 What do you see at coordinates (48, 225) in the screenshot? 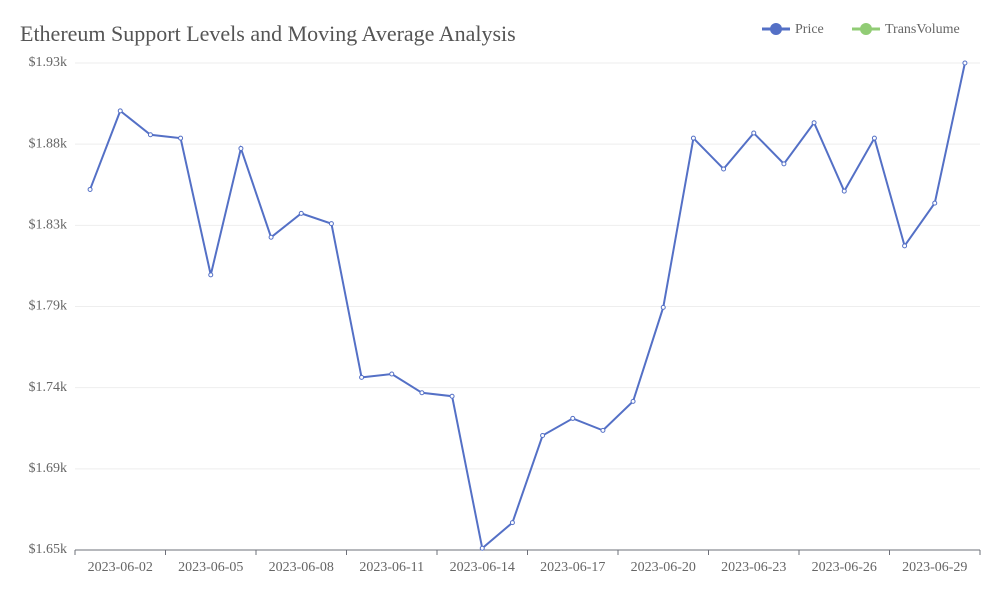
I see `y-tick-label: $1.83k` at bounding box center [48, 225].